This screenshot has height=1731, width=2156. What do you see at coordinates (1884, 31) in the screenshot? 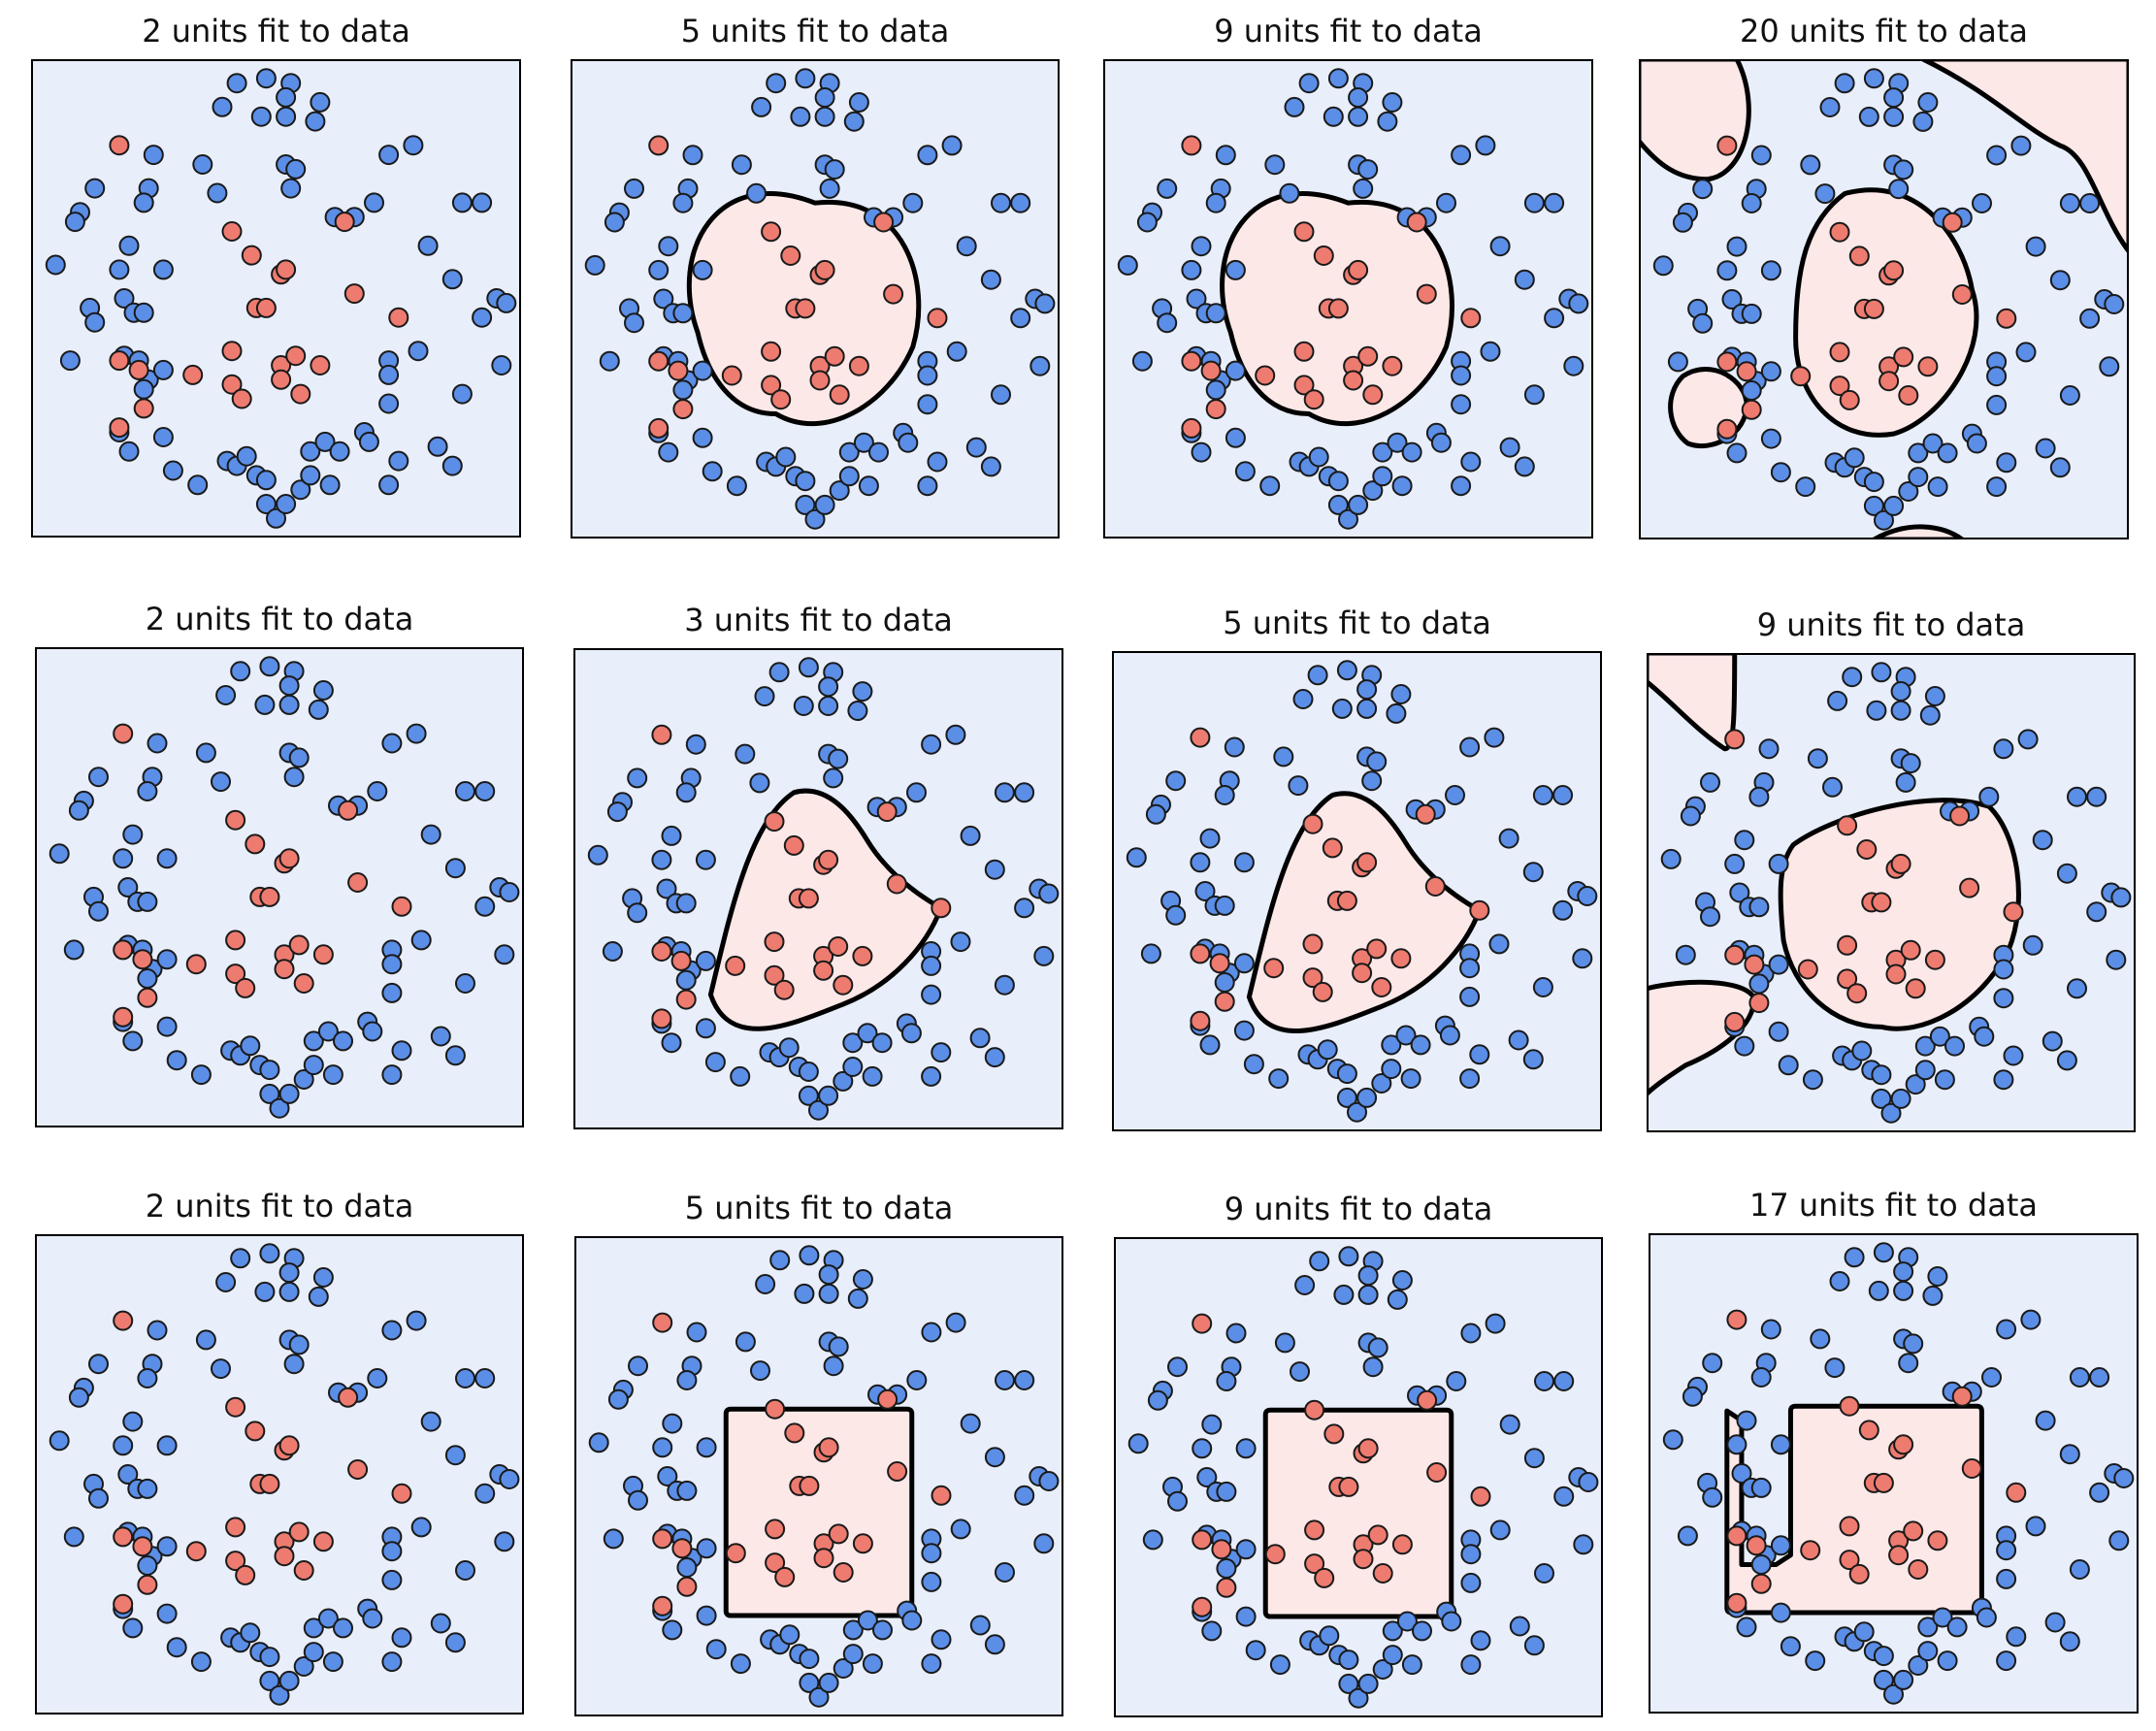
I see `panel-title: 20 units fit to data` at bounding box center [1884, 31].